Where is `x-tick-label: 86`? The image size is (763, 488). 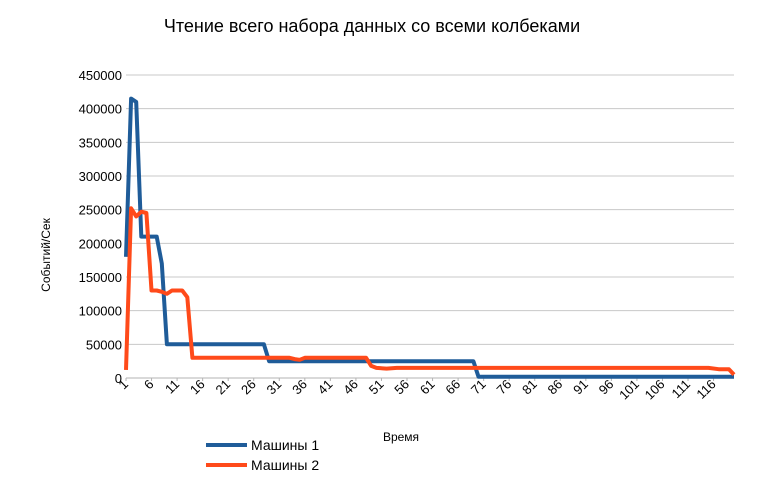 x-tick-label: 86 is located at coordinates (555, 387).